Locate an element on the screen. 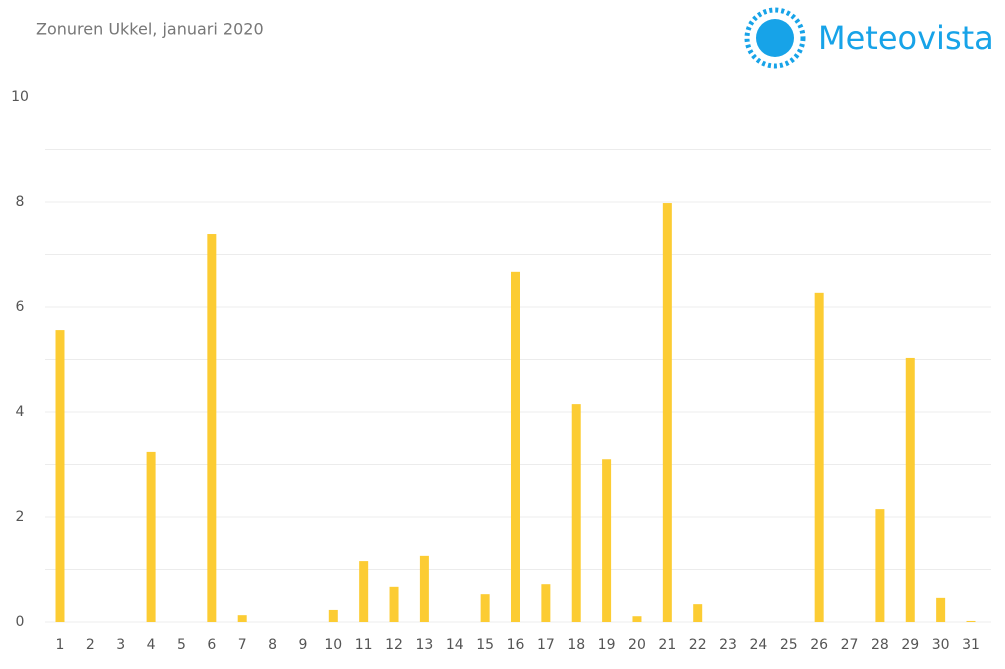 This screenshot has width=1005, height=669. logo-text: Meteovista is located at coordinates (906, 38).